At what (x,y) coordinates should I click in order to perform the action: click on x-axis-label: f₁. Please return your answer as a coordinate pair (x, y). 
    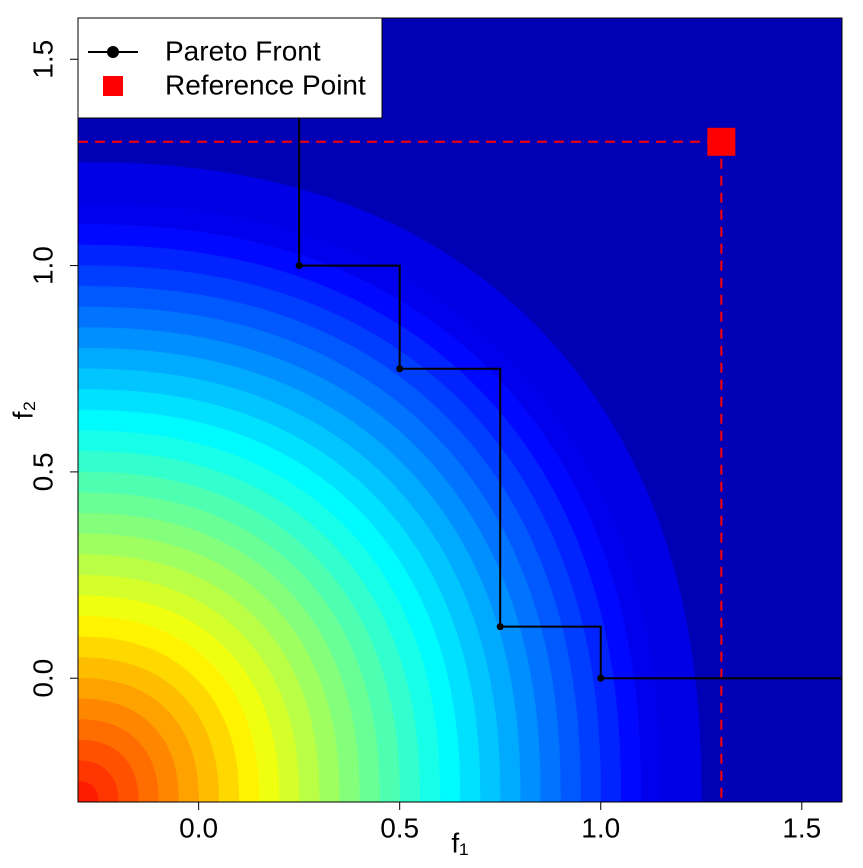
    Looking at the image, I should click on (459, 842).